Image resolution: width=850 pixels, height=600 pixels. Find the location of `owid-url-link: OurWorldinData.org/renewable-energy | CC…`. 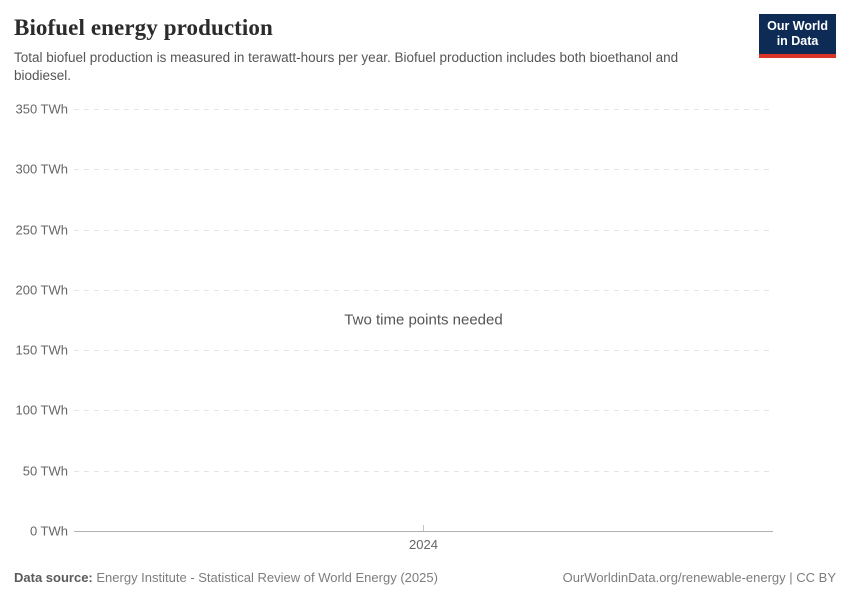

owid-url-link: OurWorldinData.org/renewable-energy | CC… is located at coordinates (699, 577).